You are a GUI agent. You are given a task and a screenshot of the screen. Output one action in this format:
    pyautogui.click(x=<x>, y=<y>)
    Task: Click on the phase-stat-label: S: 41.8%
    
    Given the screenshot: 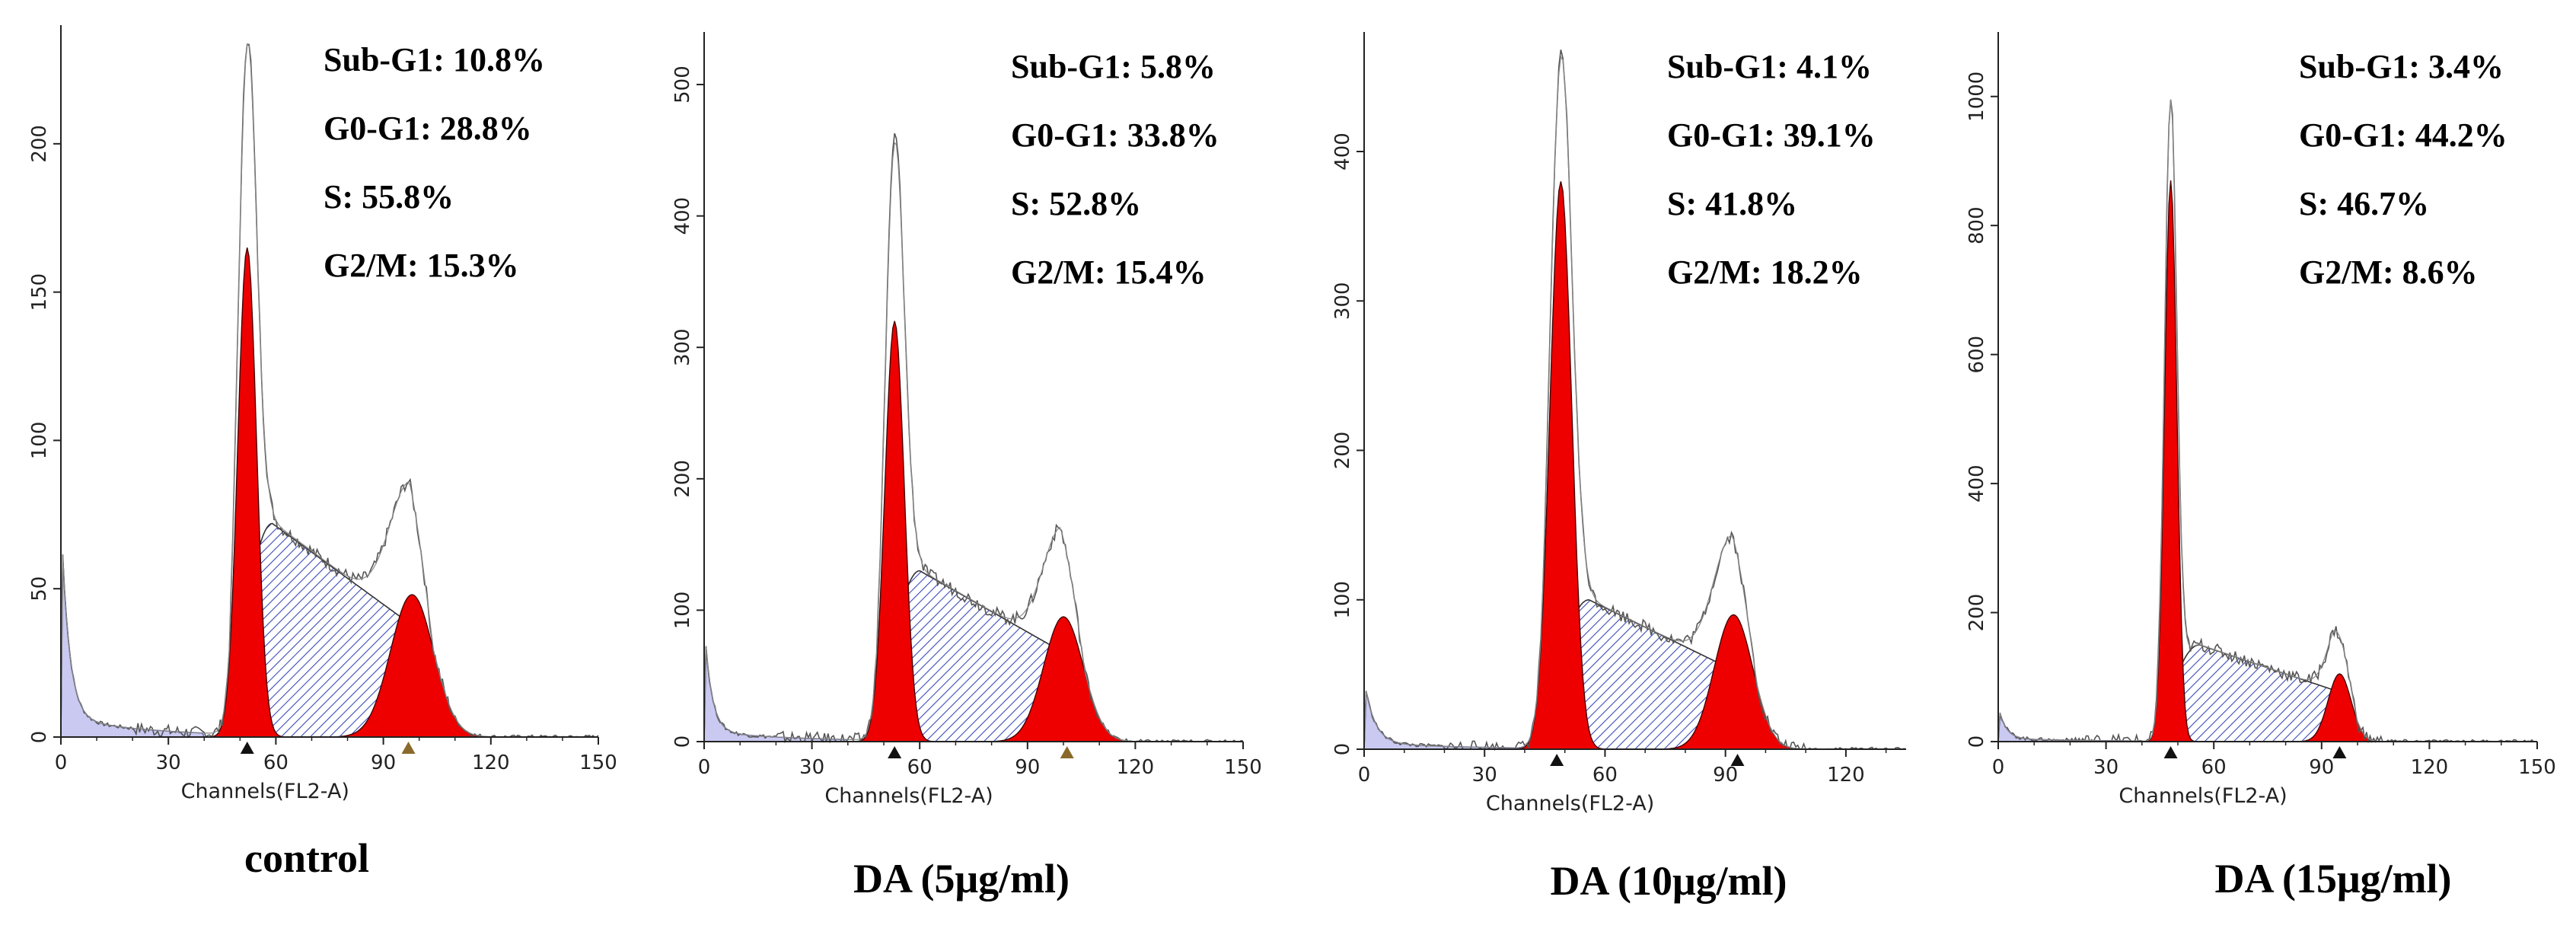 What is the action you would take?
    pyautogui.click(x=1732, y=204)
    